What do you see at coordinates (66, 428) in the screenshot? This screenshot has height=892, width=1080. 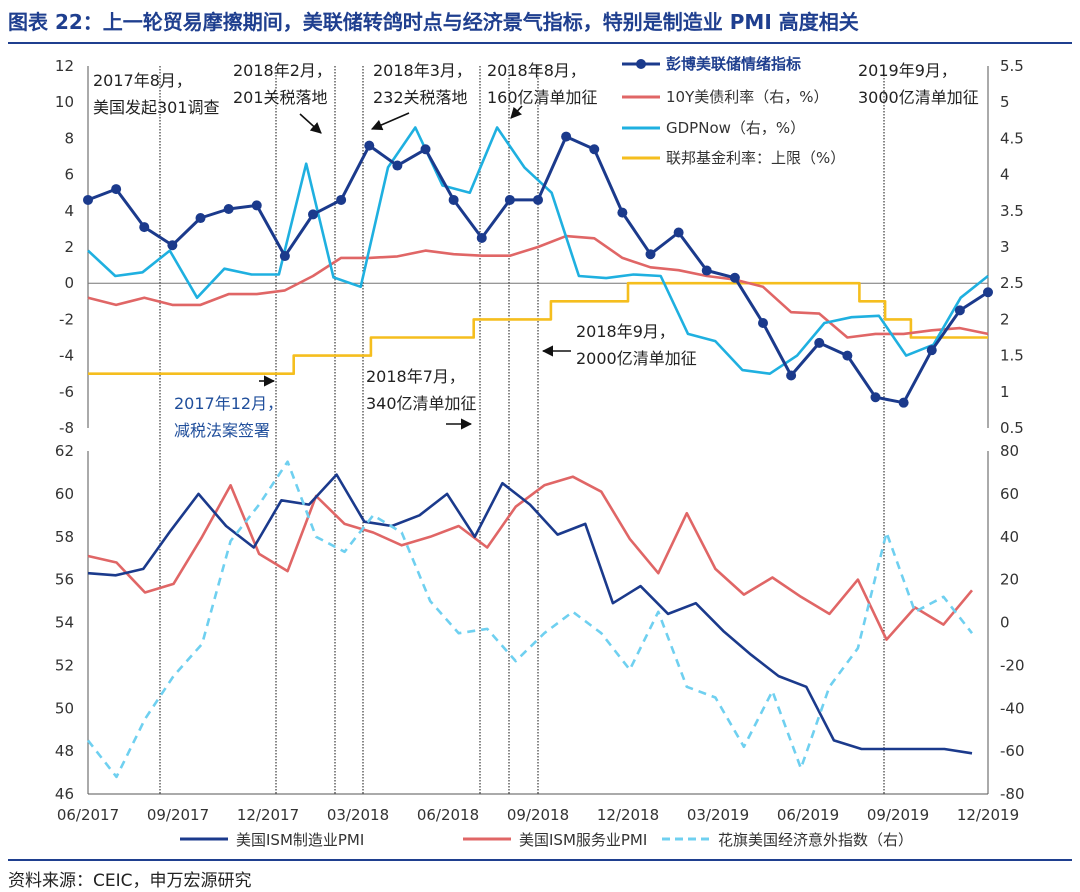 I see `top-left-y-tick-label: -8` at bounding box center [66, 428].